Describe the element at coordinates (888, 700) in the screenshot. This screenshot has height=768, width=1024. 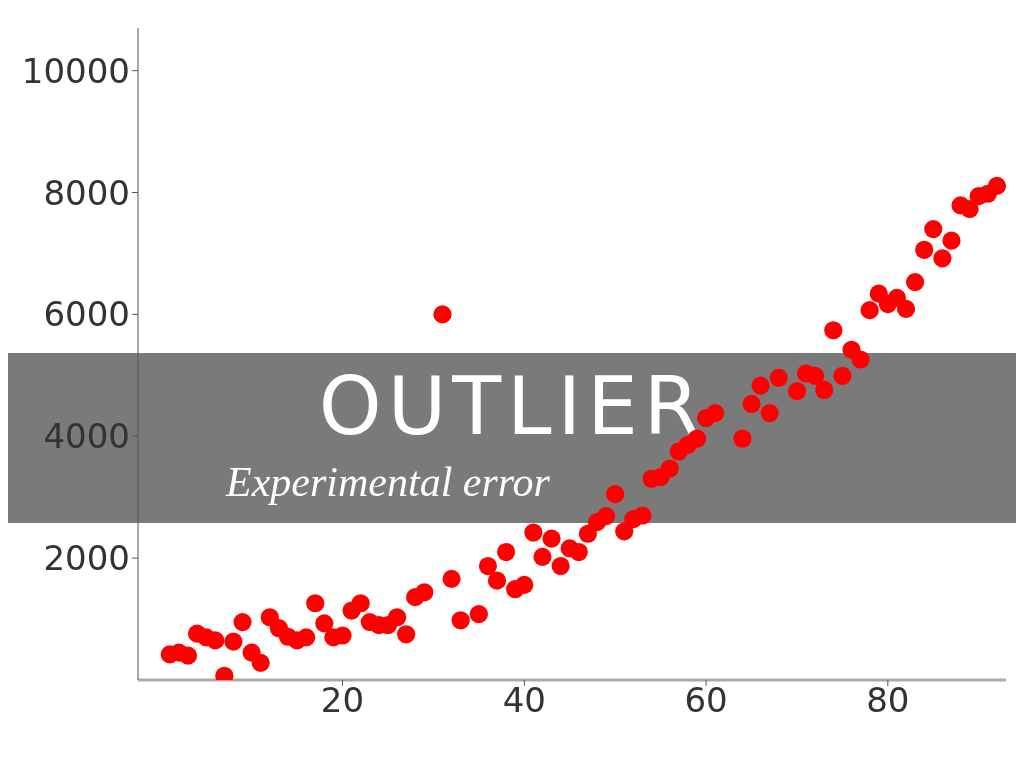
I see `x-tick-label: 80` at that location.